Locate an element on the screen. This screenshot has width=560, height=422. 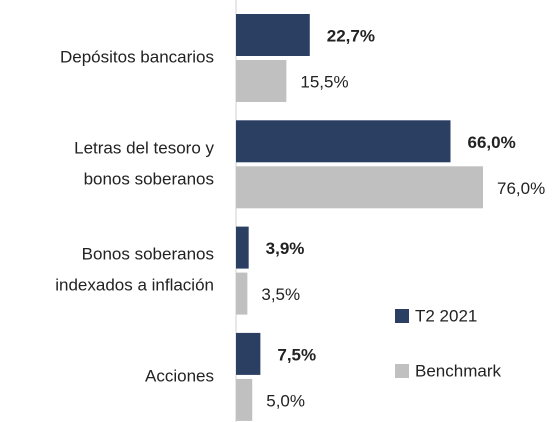
category-label: indexados a inflación is located at coordinates (134, 285).